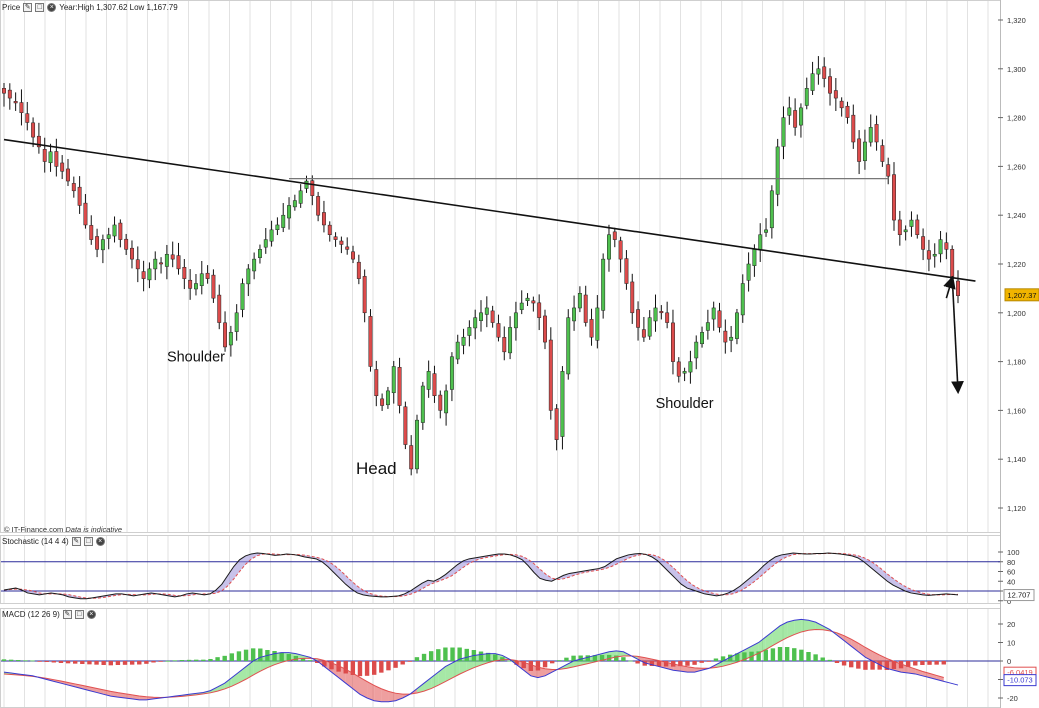  I want to click on stochastic-panel-header: Stochastic (14 4 4) ✎ □ ×, so click(53, 541).